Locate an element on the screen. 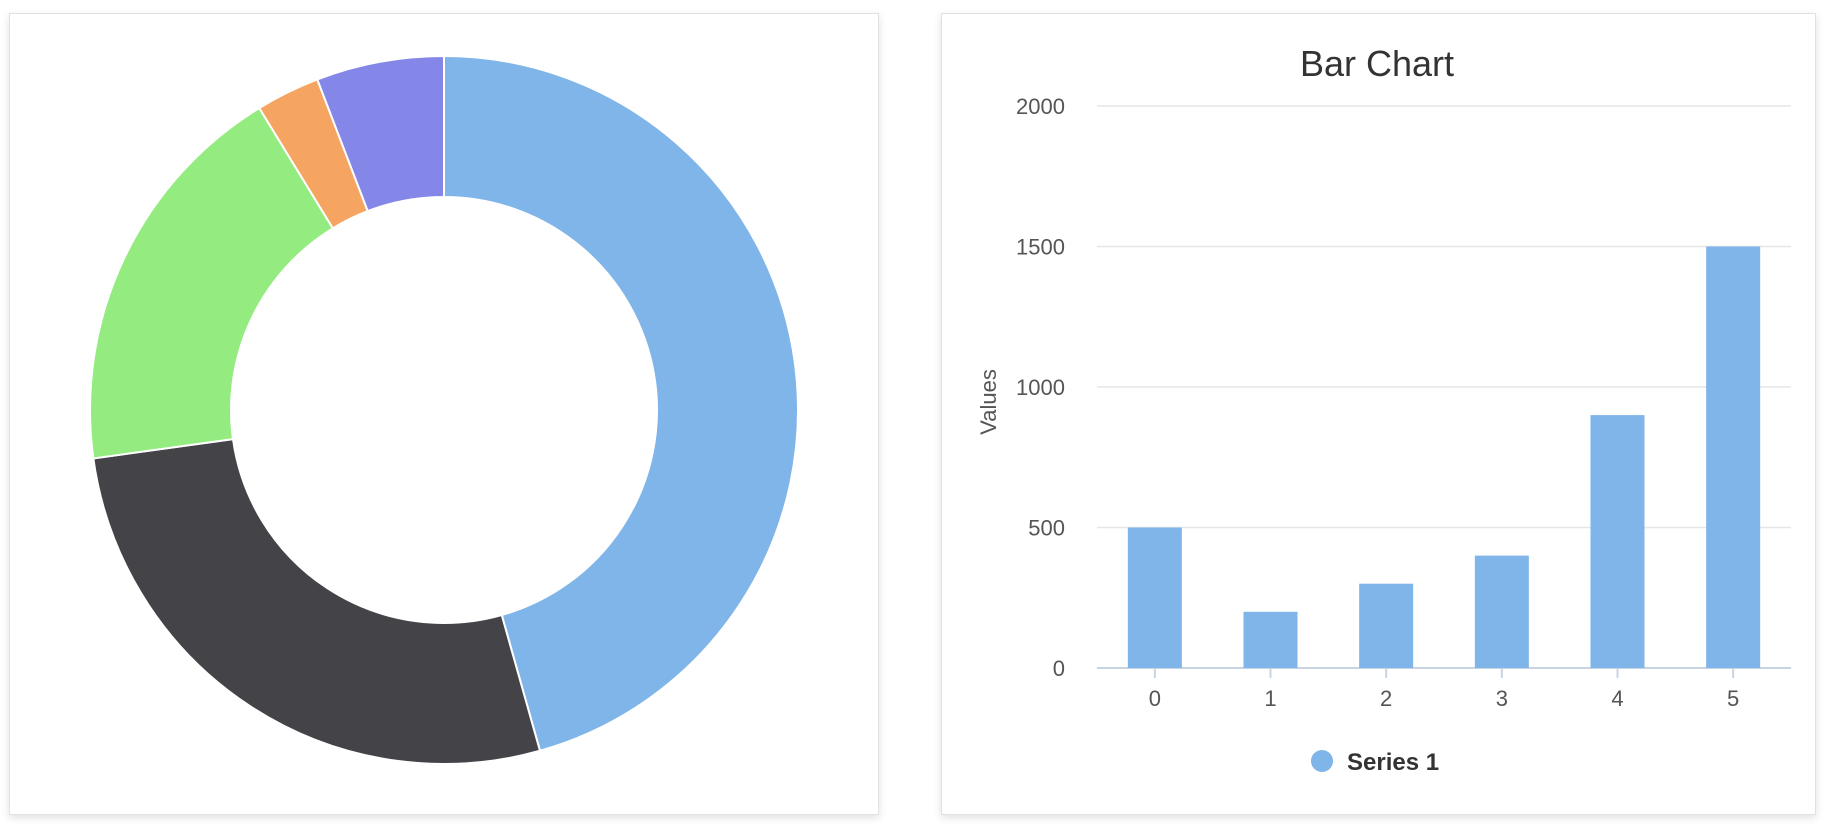 The width and height of the screenshot is (1826, 834). x-tick-label: 4 is located at coordinates (1617, 698).